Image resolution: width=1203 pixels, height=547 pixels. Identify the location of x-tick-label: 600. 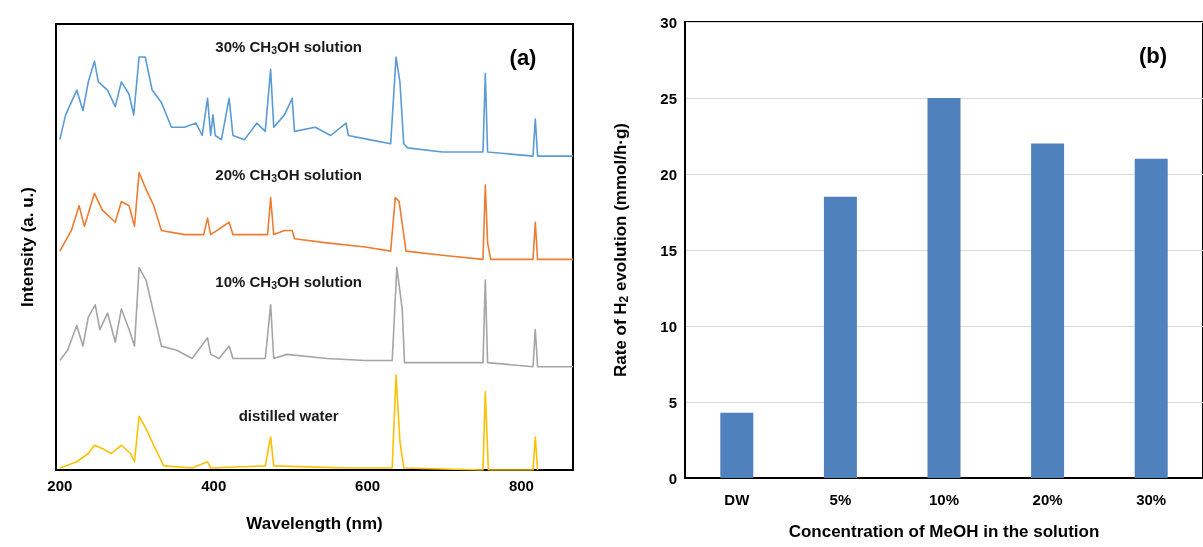
(368, 485).